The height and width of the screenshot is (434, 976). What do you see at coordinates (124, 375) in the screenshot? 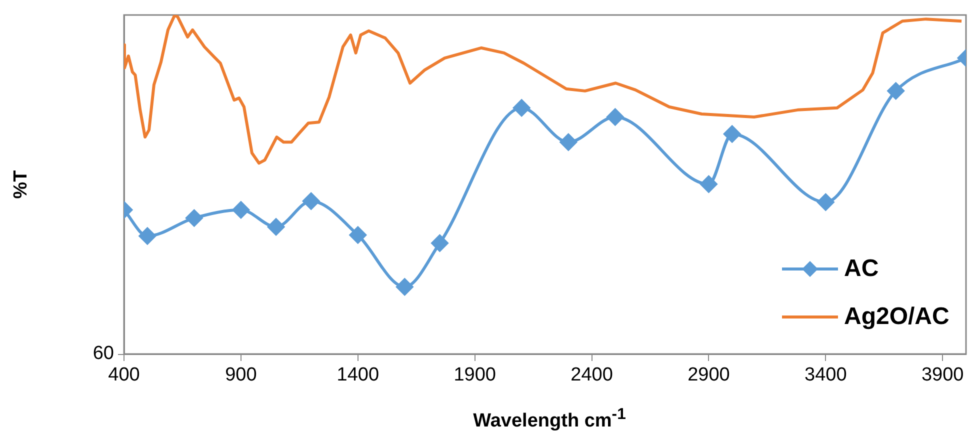
I see `x-tick-label: 400` at bounding box center [124, 375].